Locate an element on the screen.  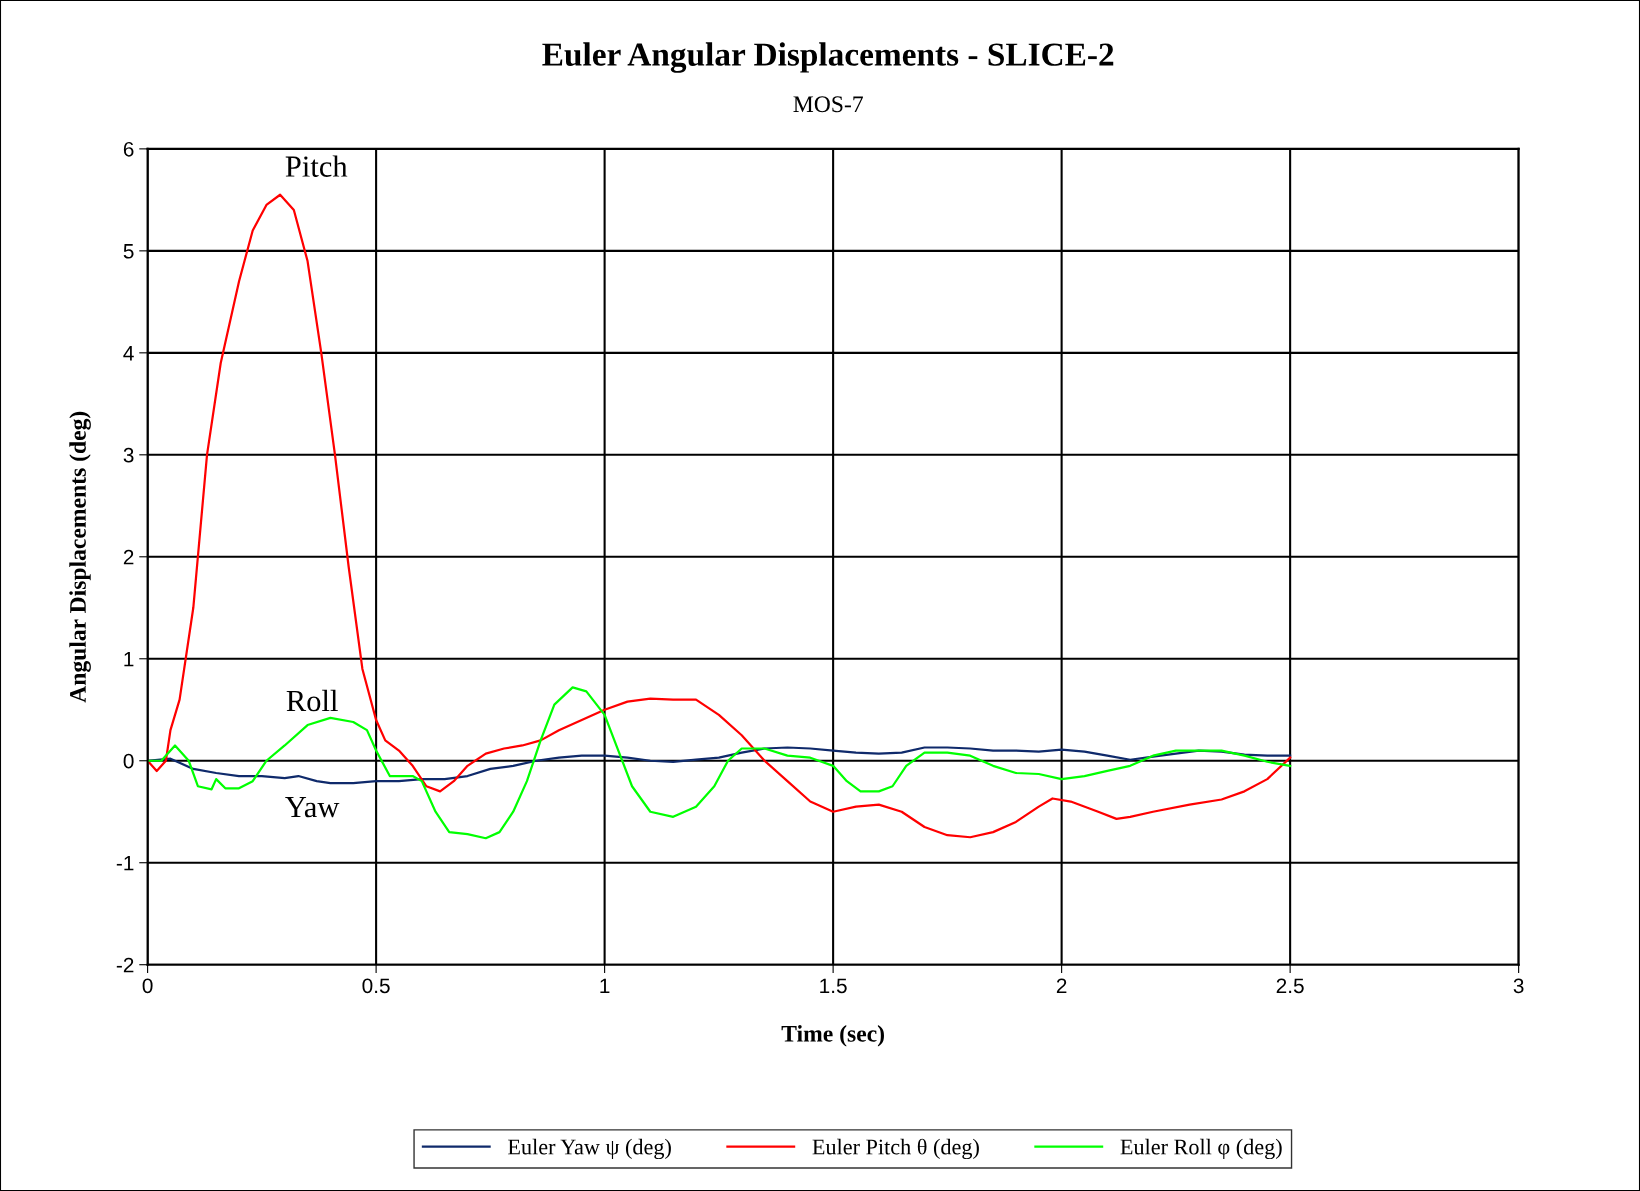
chart-title: Euler Angular Displacements - SLICE-2 is located at coordinates (828, 57).